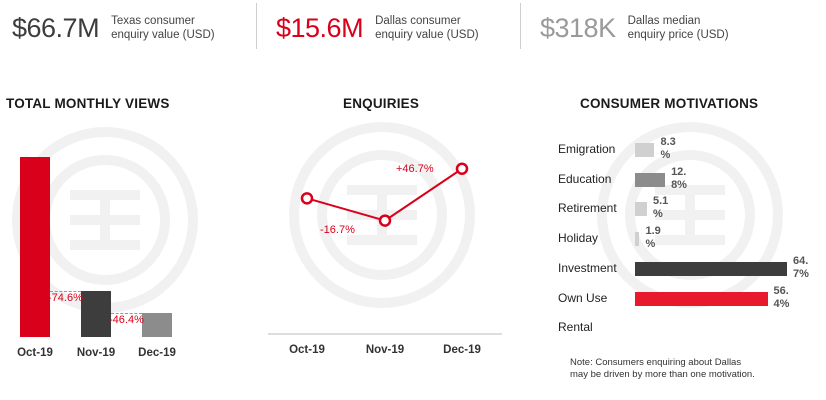 Image resolution: width=826 pixels, height=400 pixels. I want to click on enquiries-title: ENQUIRIES, so click(381, 103).